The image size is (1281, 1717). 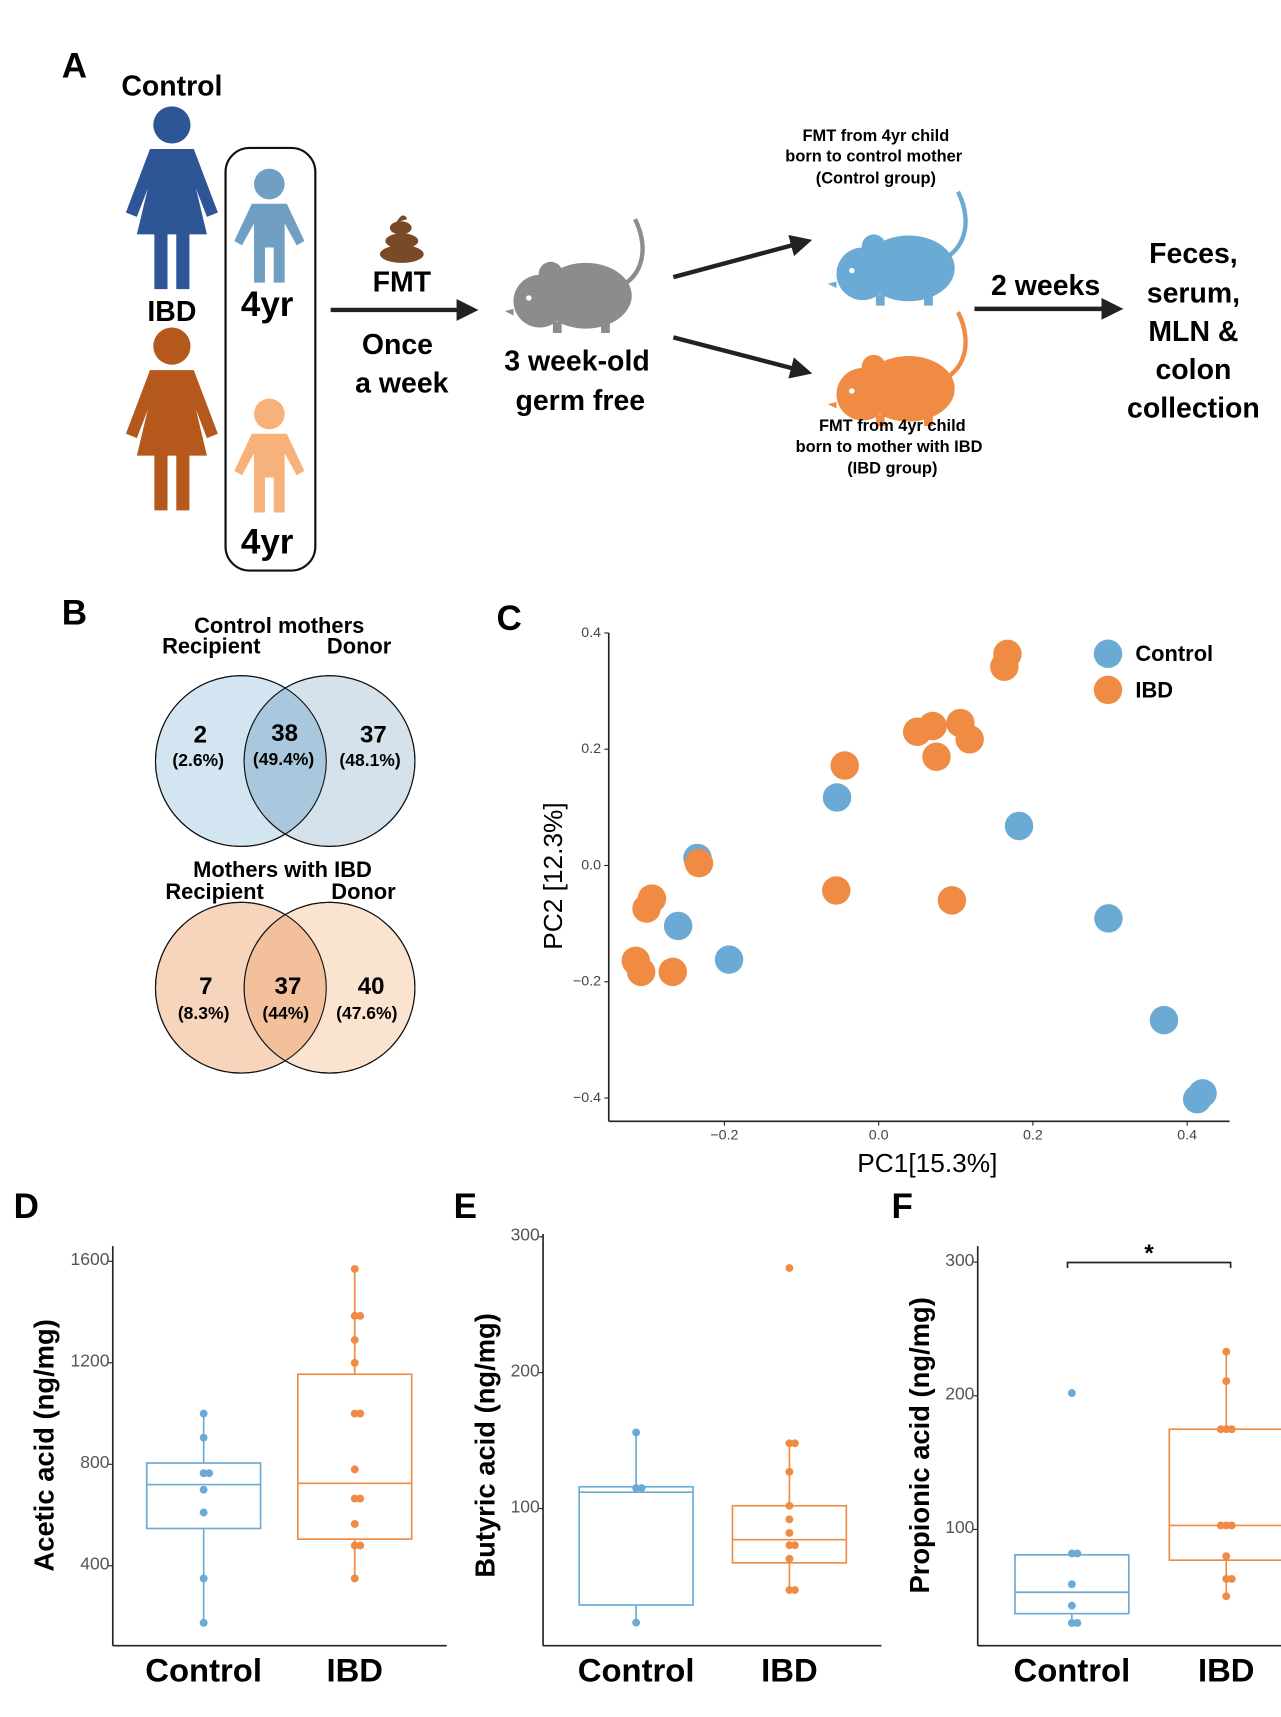 I want to click on panel-label: F, so click(x=901, y=1206).